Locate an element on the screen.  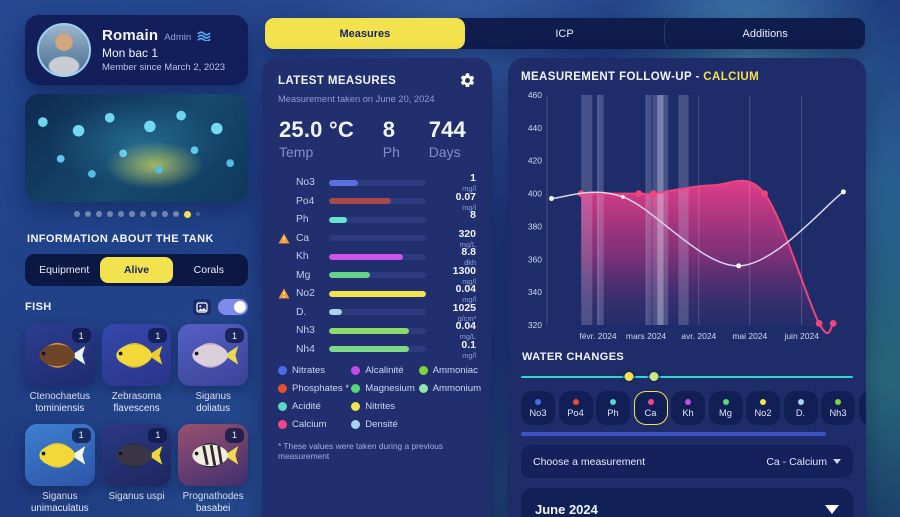
tab-icp: ICP is located at coordinates (564, 33).